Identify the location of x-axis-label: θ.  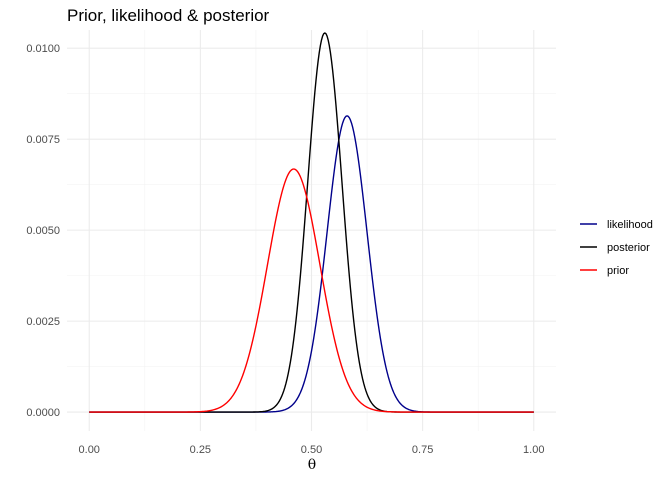
(312, 465).